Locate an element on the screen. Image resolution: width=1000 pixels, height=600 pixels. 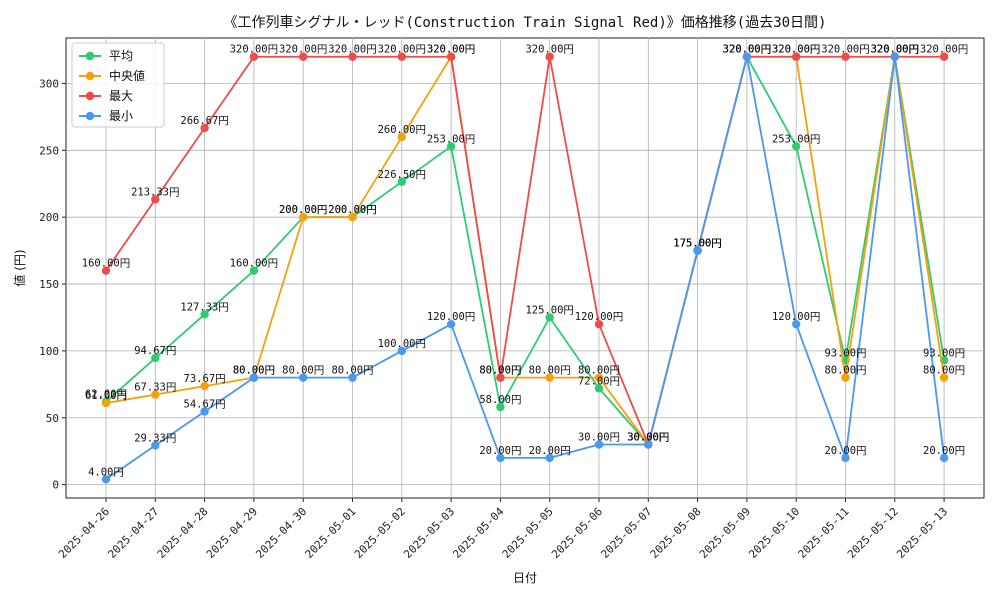
x-tick-label: 2025-04-27 is located at coordinates (133, 533).